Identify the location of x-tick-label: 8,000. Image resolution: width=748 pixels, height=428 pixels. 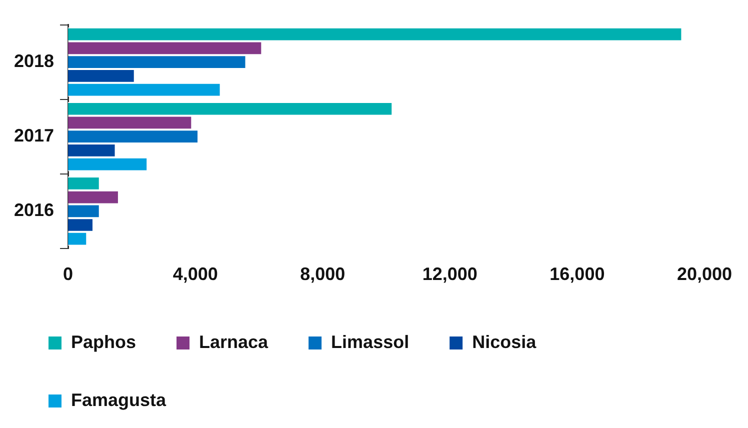
(323, 274).